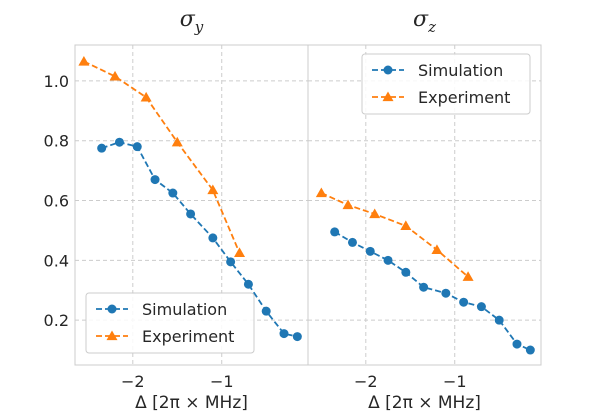 Image resolution: width=600 pixels, height=419 pixels. Describe the element at coordinates (56, 201) in the screenshot. I see `y-tick-label: 0.6` at that location.